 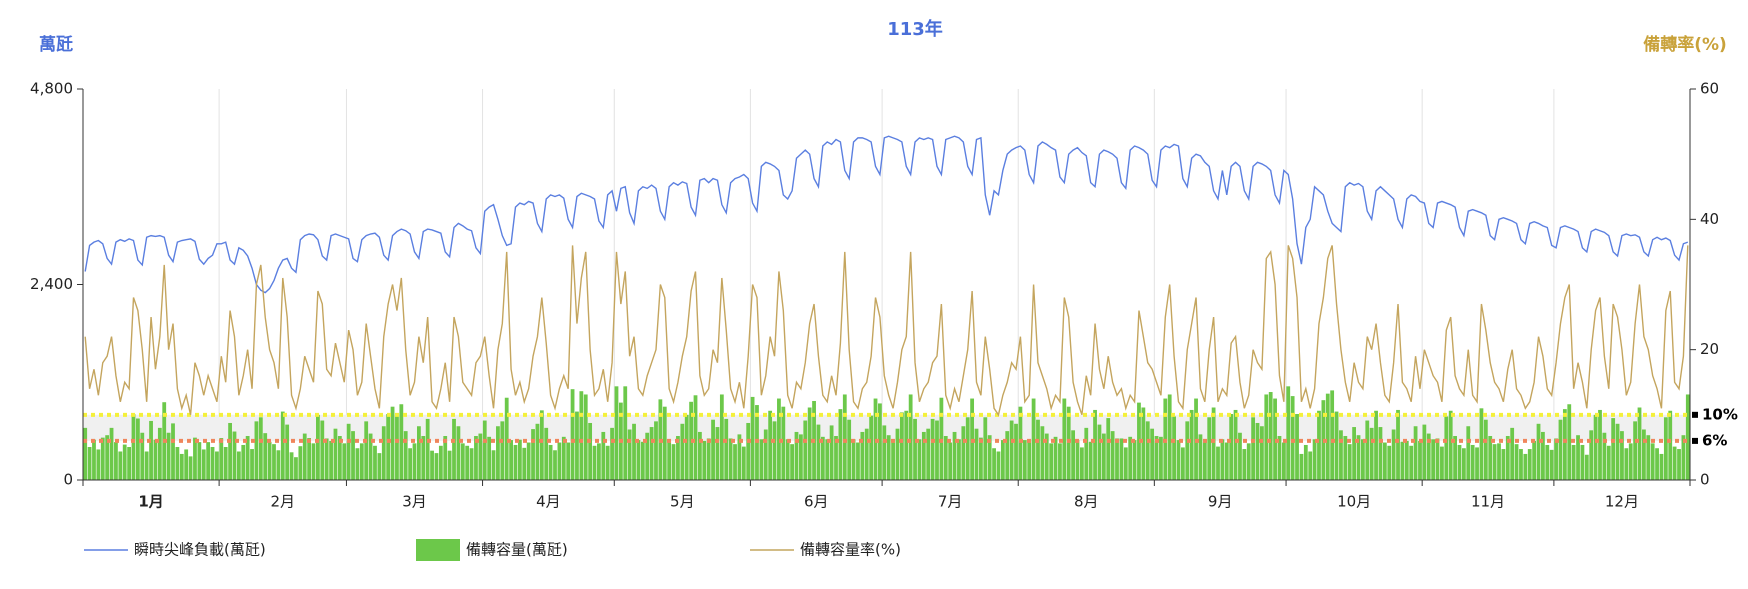 What do you see at coordinates (1354, 502) in the screenshot?
I see `x-tick-label: 10月` at bounding box center [1354, 502].